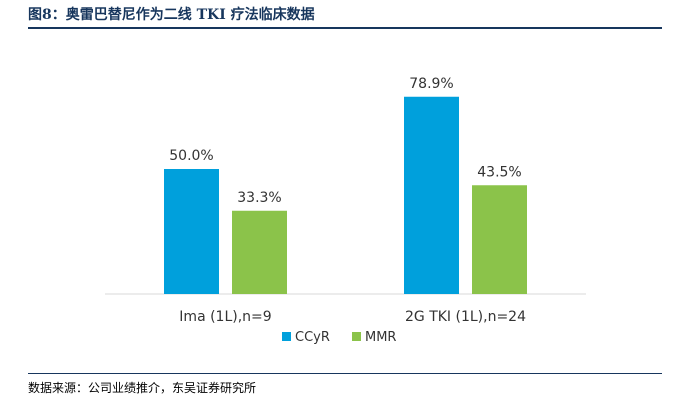 Image resolution: width=684 pixels, height=401 pixels. What do you see at coordinates (339, 337) in the screenshot?
I see `legend: CCyR MMR` at bounding box center [339, 337].